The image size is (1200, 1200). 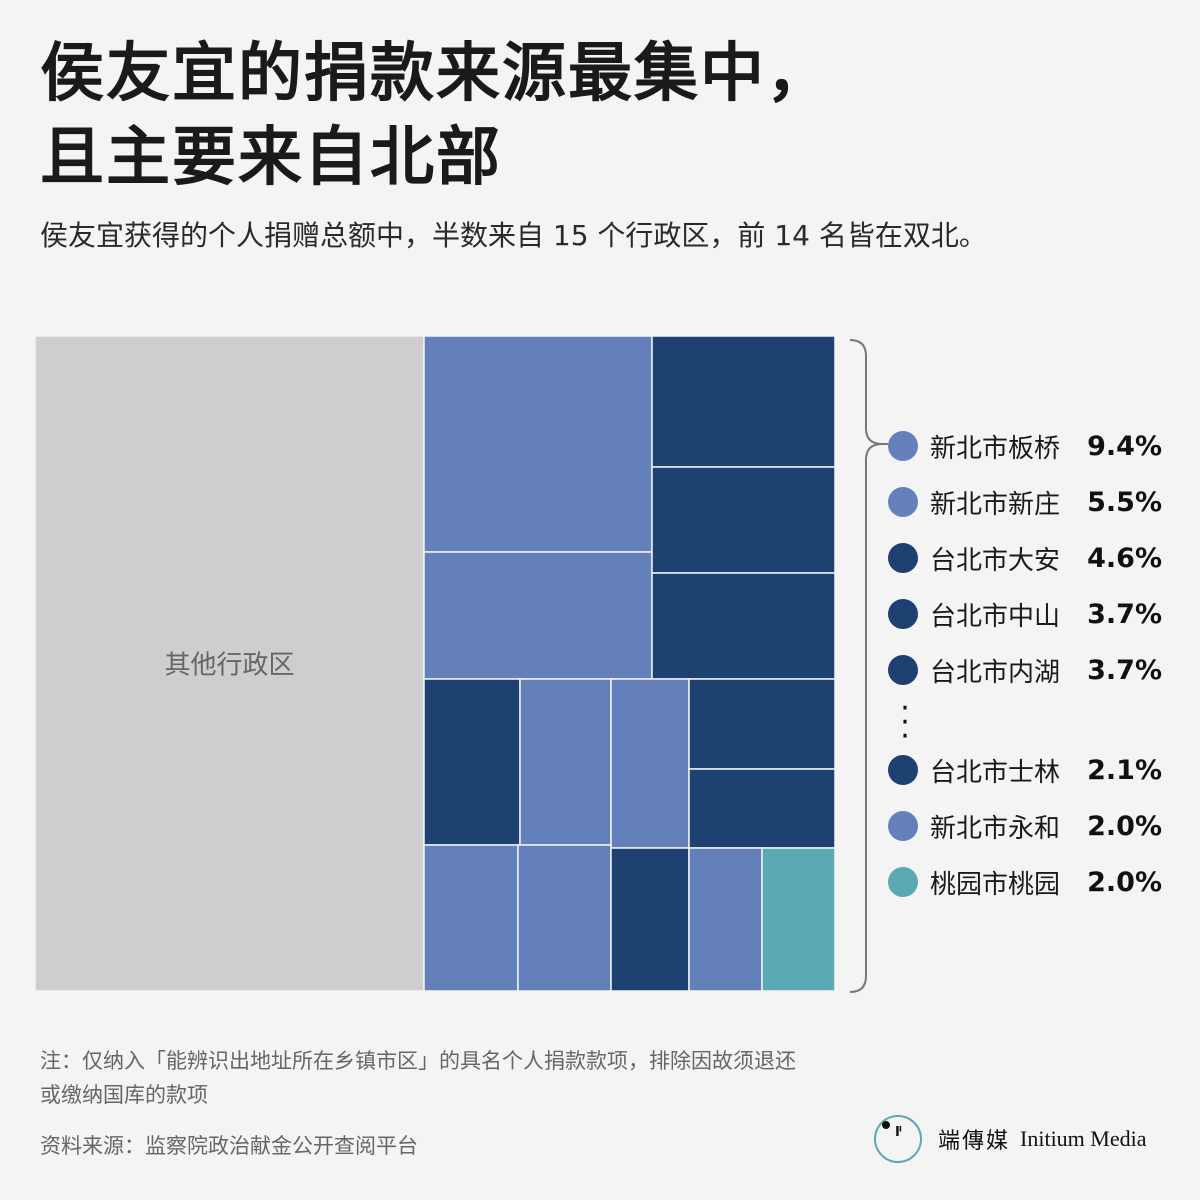 What do you see at coordinates (995, 616) in the screenshot?
I see `legend-label: 台北市中山` at bounding box center [995, 616].